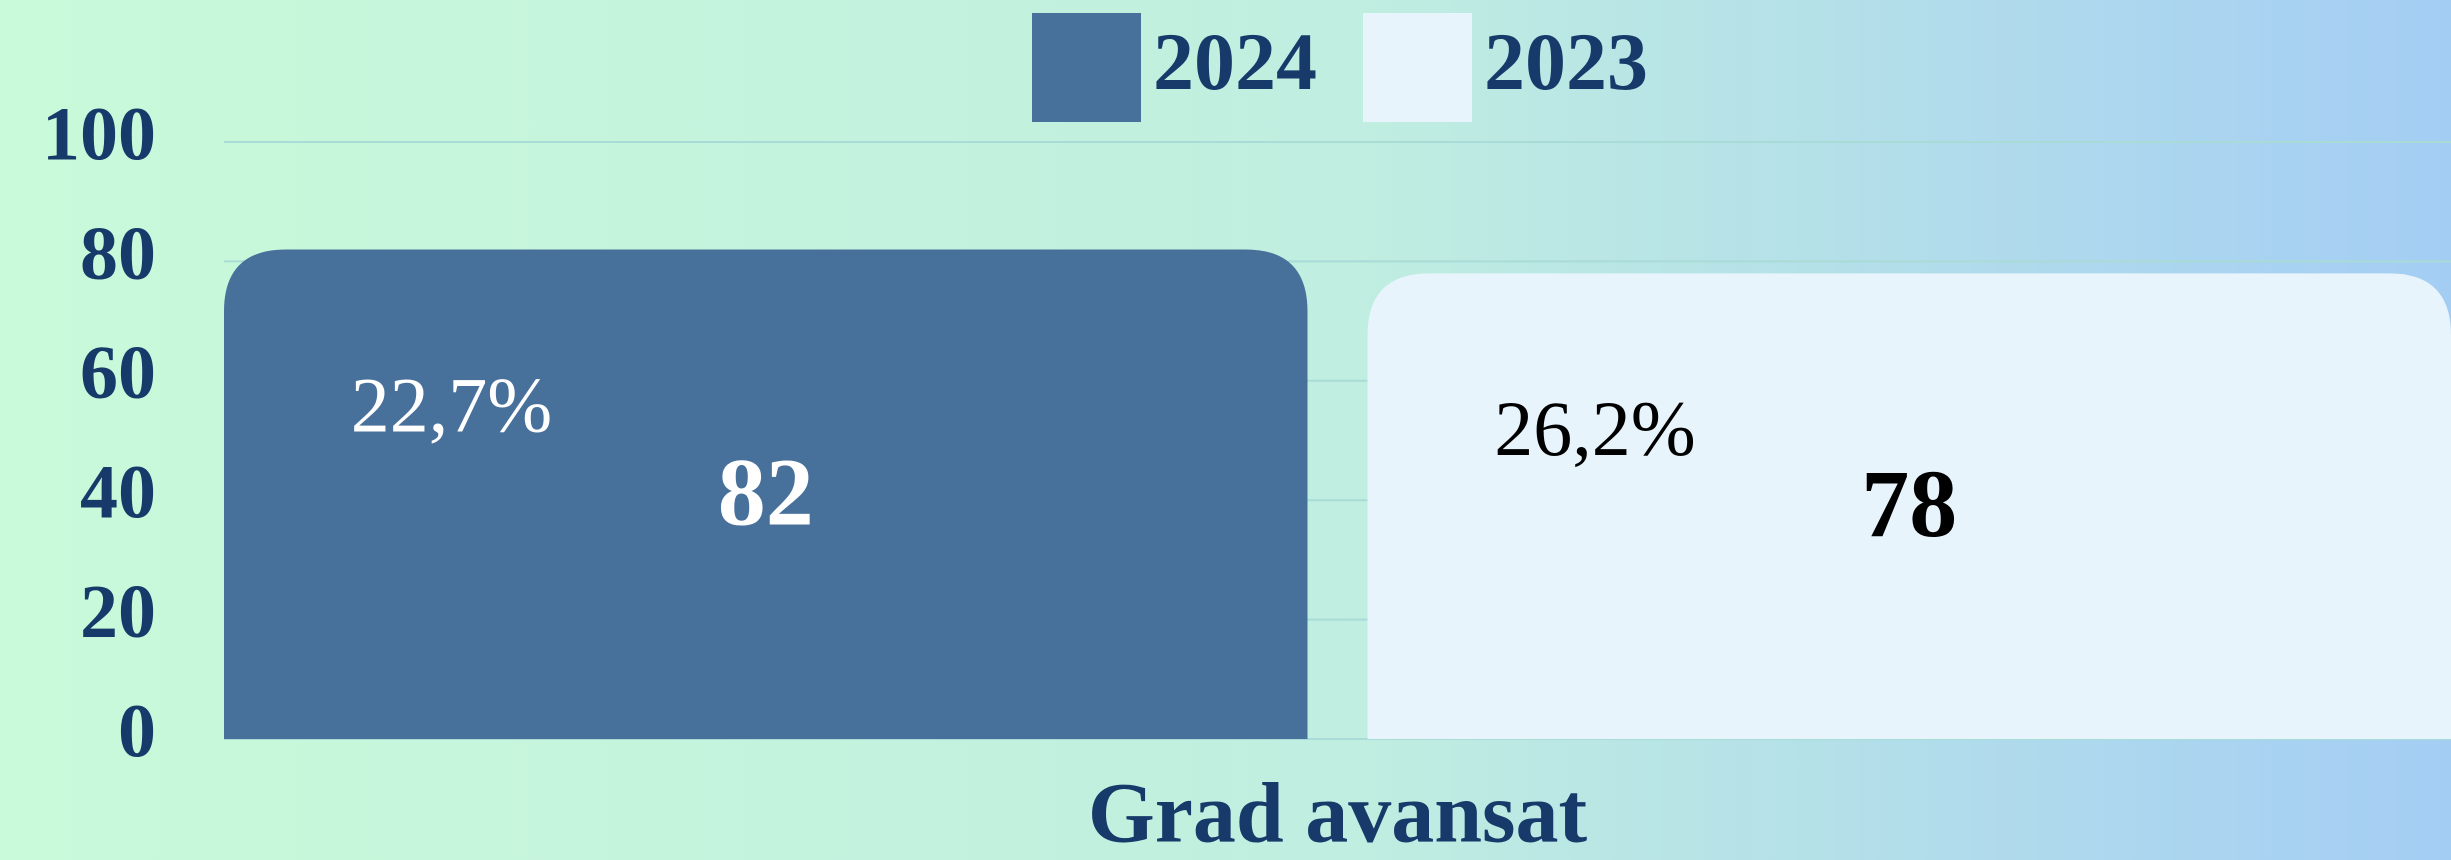 The image size is (2451, 860). I want to click on y-tick-label: 0, so click(137, 731).